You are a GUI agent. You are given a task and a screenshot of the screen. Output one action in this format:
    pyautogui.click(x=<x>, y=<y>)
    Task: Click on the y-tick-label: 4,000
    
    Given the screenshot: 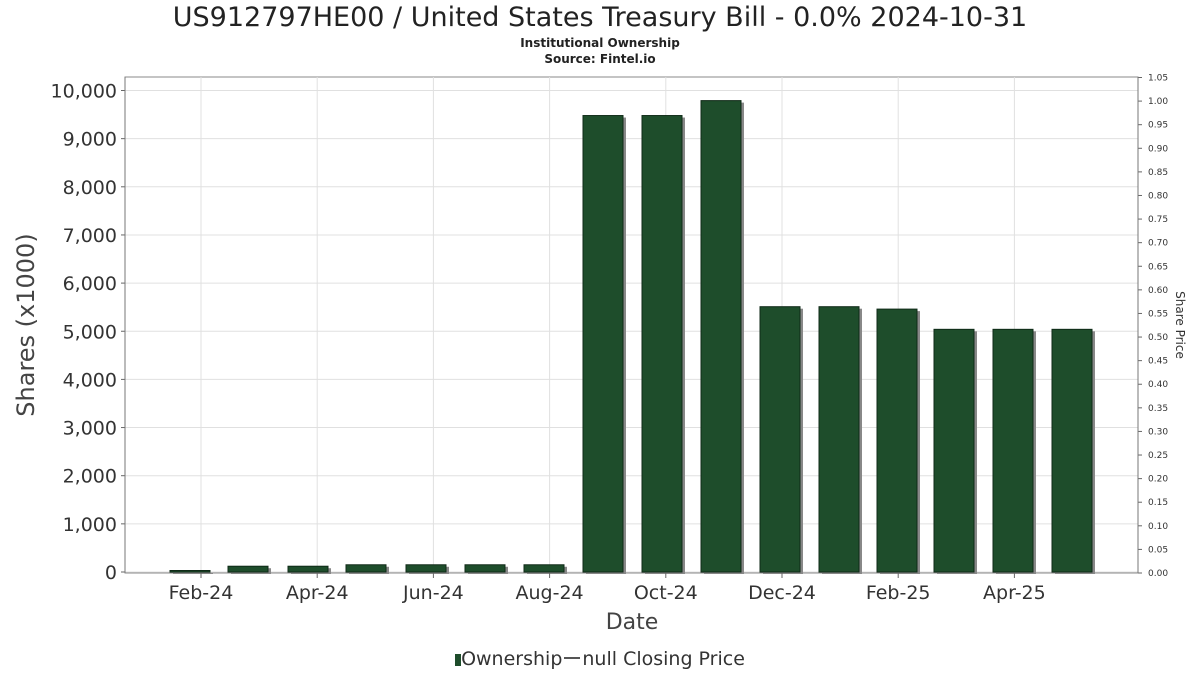 What is the action you would take?
    pyautogui.click(x=90, y=380)
    